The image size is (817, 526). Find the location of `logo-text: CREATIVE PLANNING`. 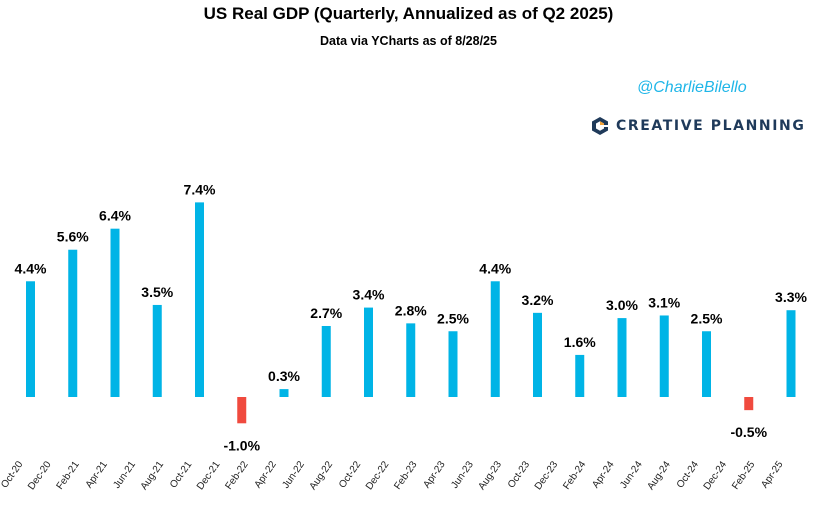

logo-text: CREATIVE PLANNING is located at coordinates (711, 126).